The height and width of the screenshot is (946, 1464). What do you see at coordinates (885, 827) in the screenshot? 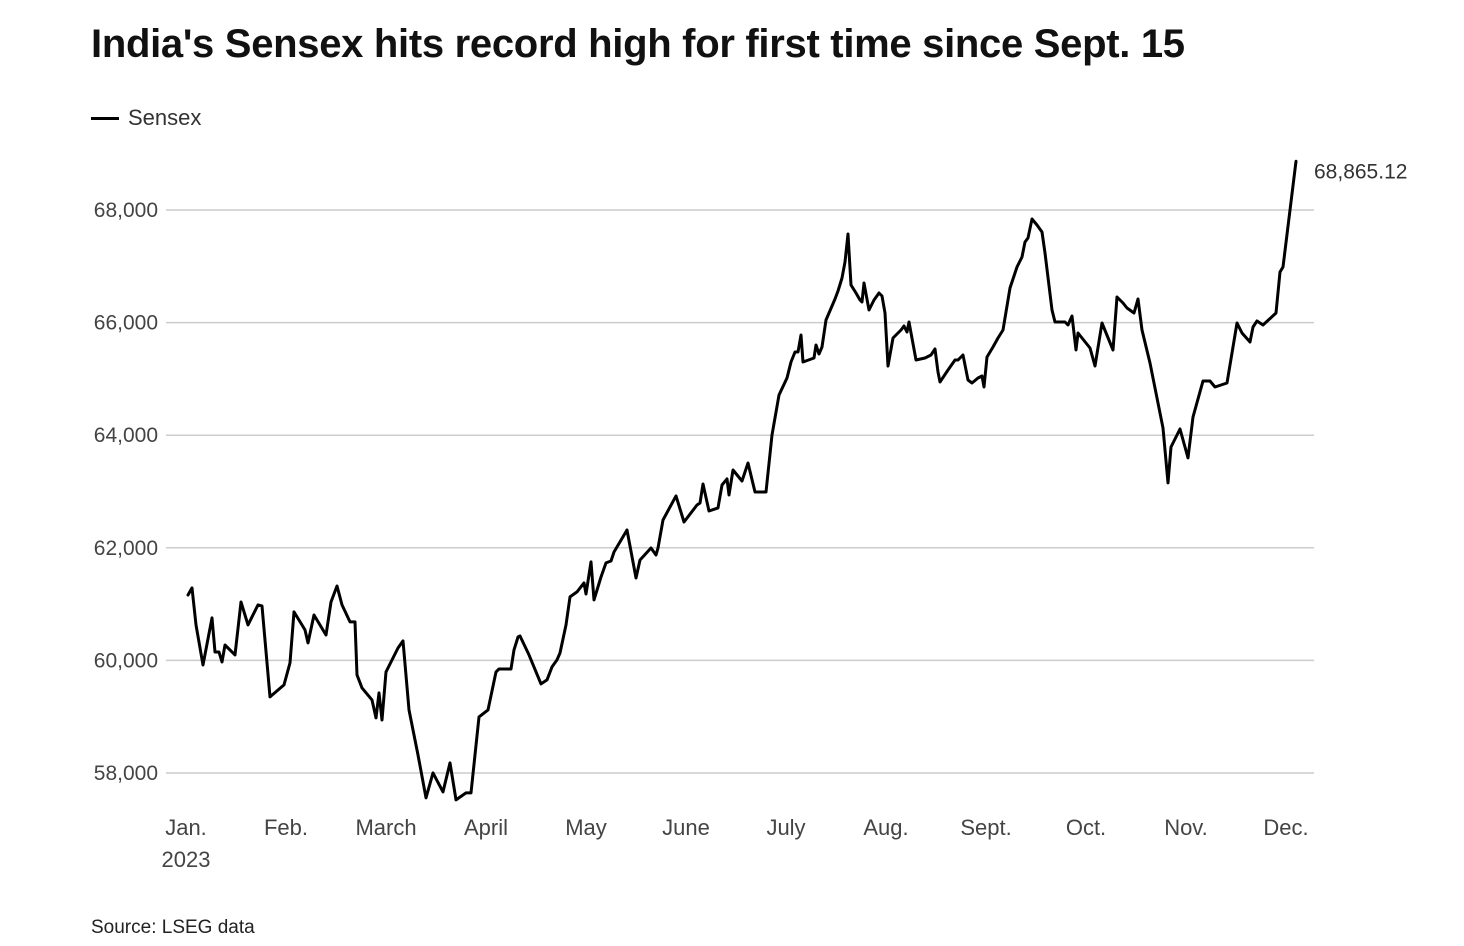
I see `x-tick-label: Aug.` at bounding box center [885, 827].